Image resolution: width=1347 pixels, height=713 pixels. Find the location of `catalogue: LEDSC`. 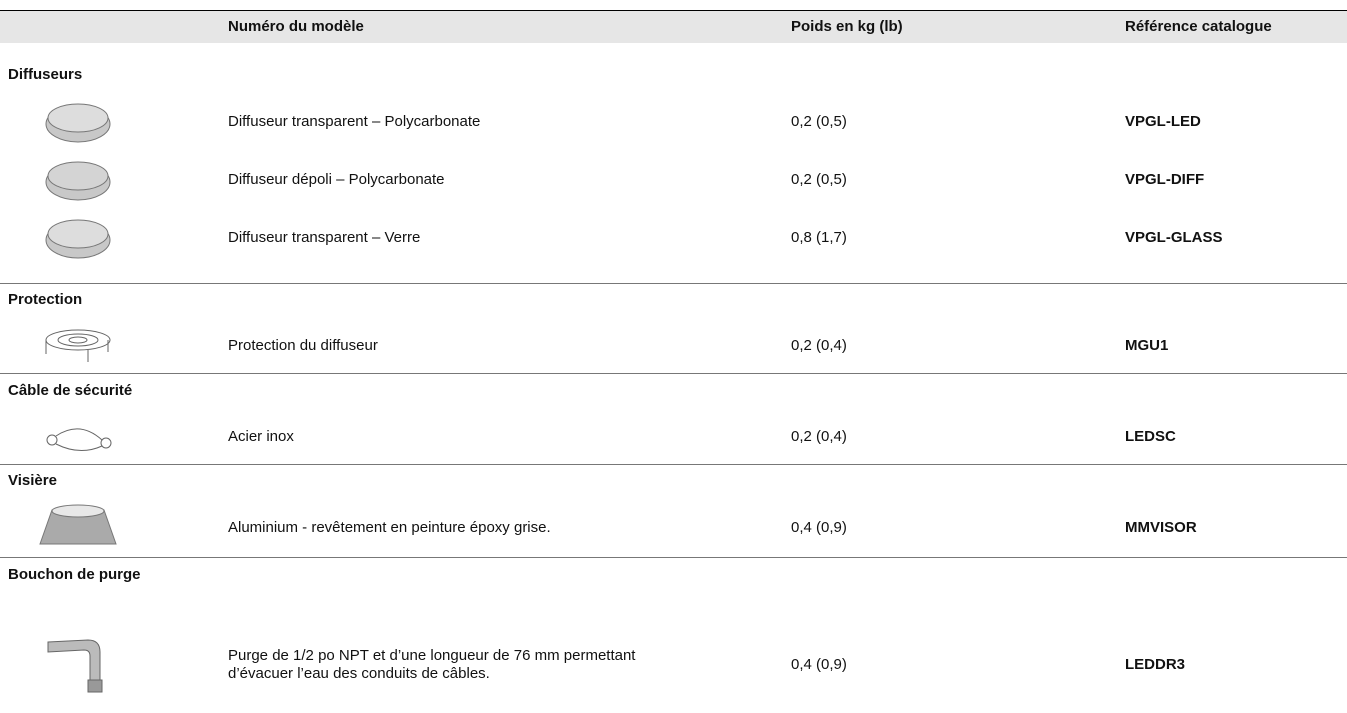

catalogue: LEDSC is located at coordinates (1150, 436).